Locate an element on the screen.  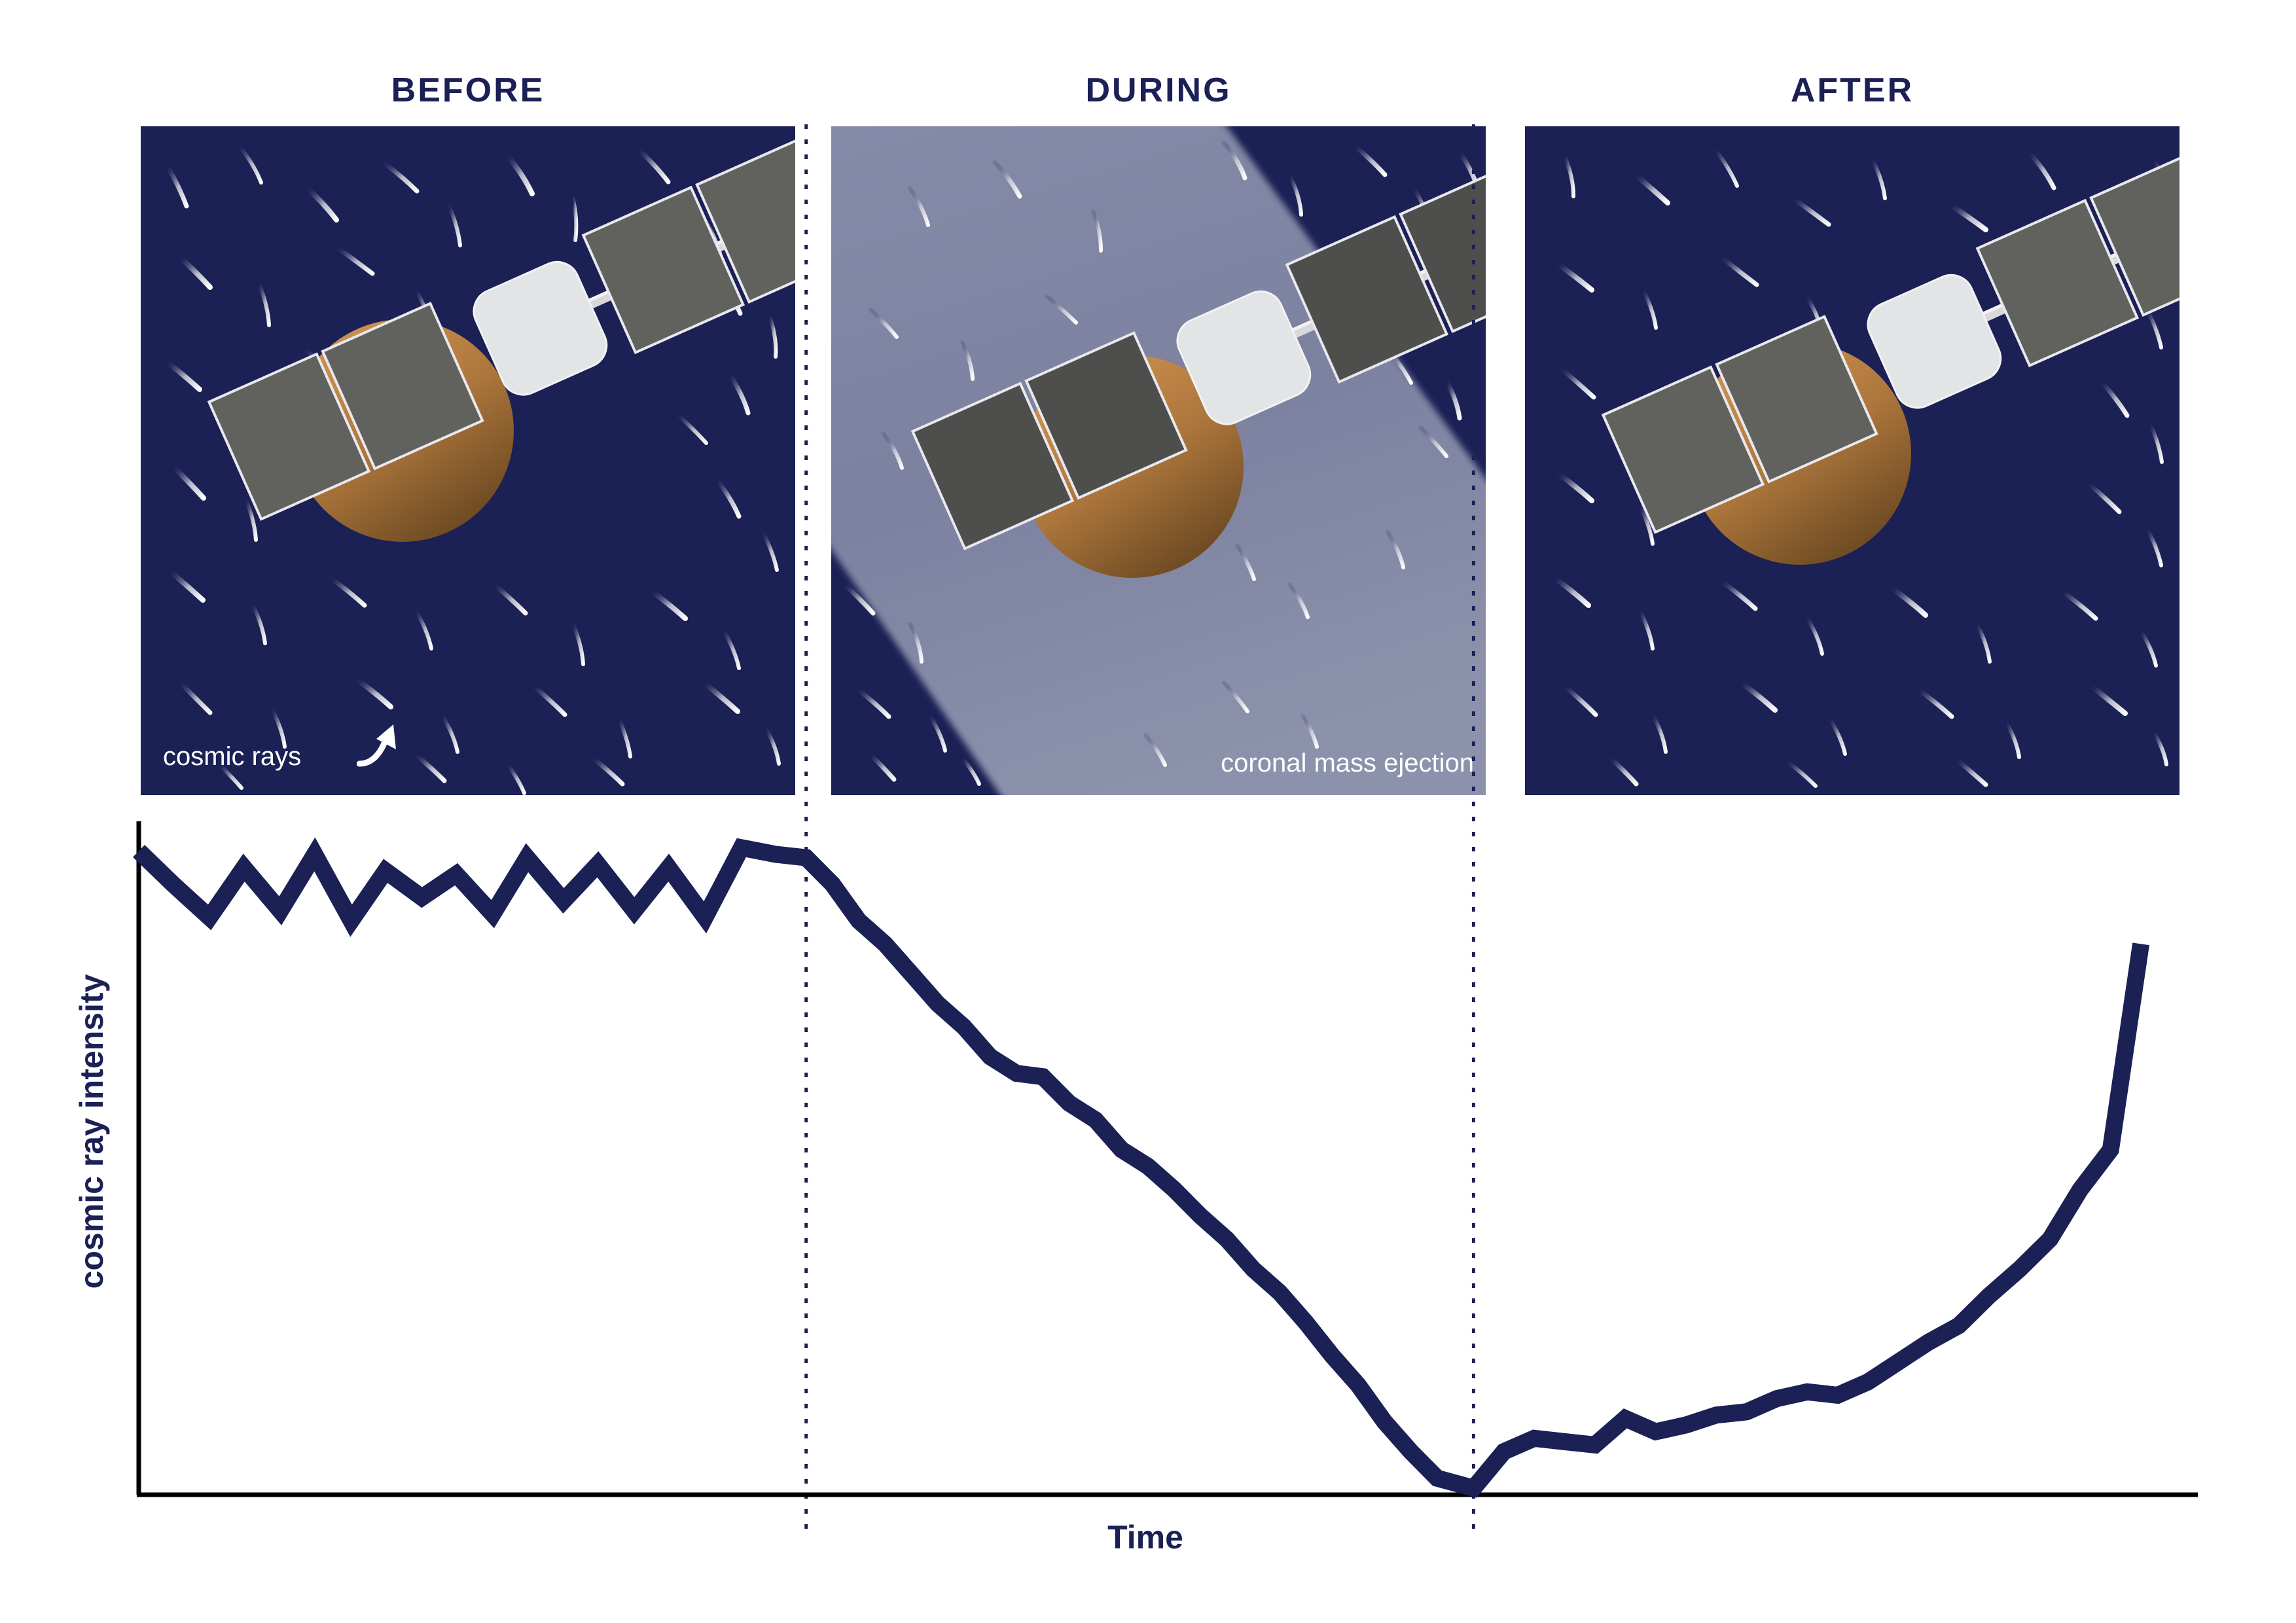
panel-title-during: DURING is located at coordinates (1158, 90).